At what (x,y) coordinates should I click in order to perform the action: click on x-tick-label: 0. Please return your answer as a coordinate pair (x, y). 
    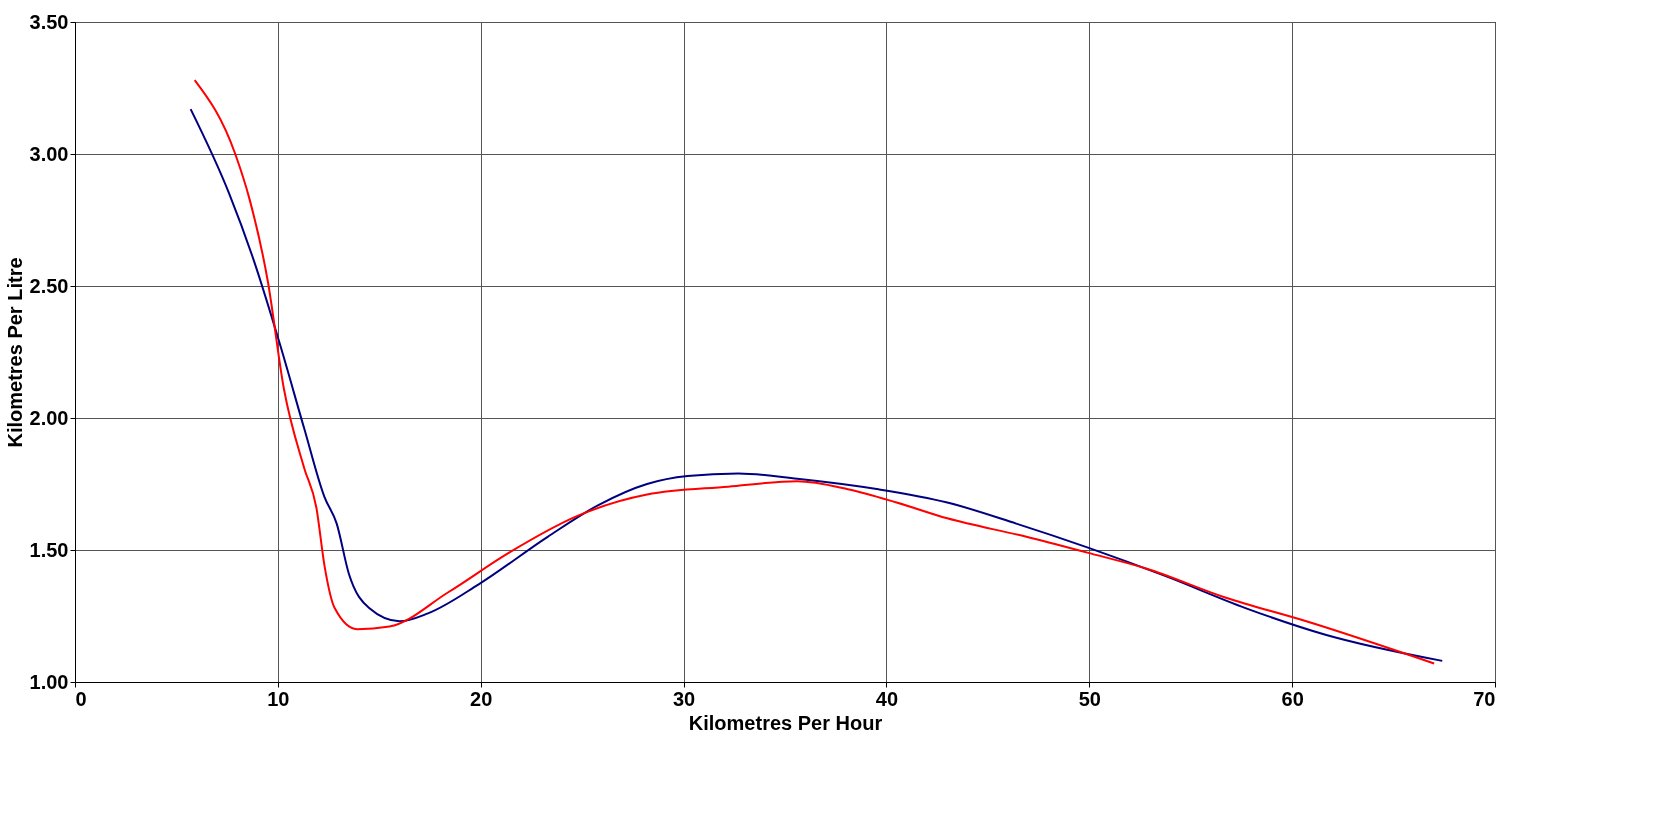
    Looking at the image, I should click on (81, 698).